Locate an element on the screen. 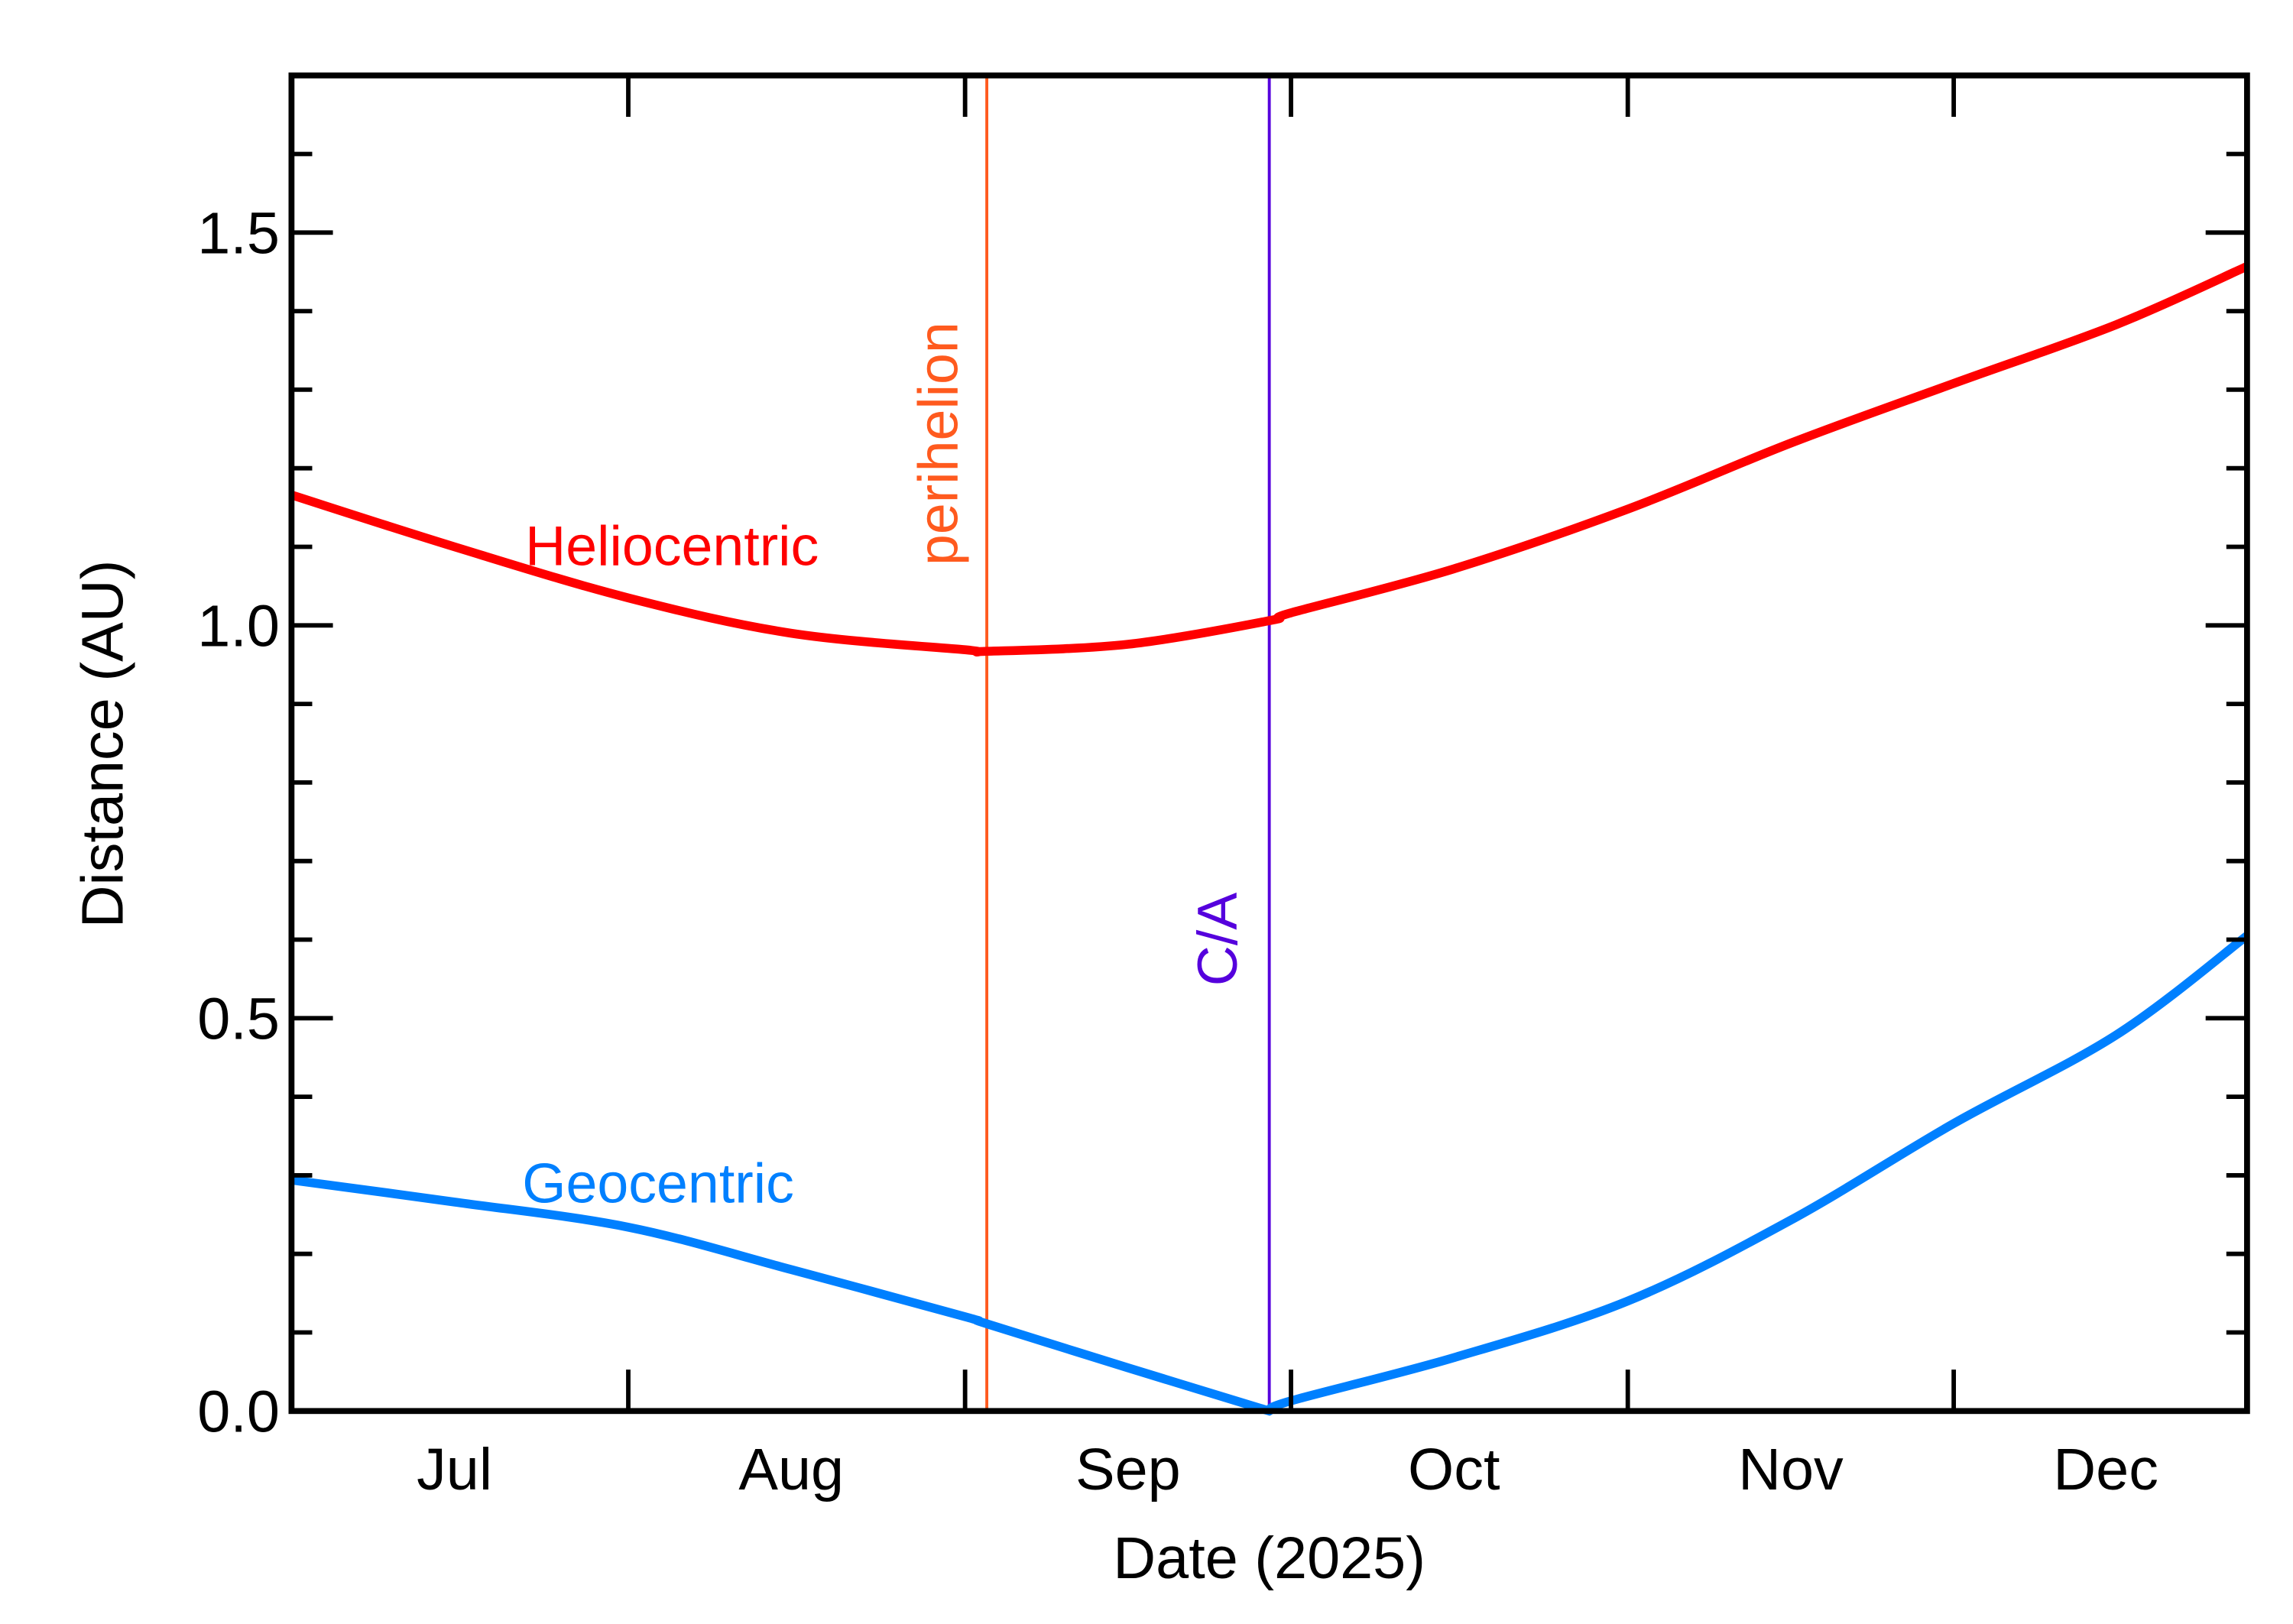 The image size is (2293, 1624). y-axis-label: Distance (AU) is located at coordinates (103, 744).